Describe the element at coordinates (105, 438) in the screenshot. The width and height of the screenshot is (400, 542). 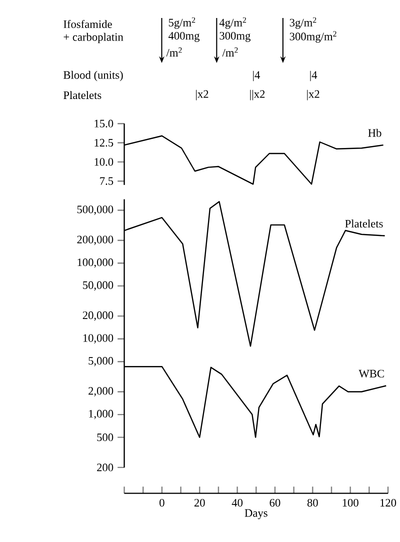
I see `y-tick-label: 500` at that location.